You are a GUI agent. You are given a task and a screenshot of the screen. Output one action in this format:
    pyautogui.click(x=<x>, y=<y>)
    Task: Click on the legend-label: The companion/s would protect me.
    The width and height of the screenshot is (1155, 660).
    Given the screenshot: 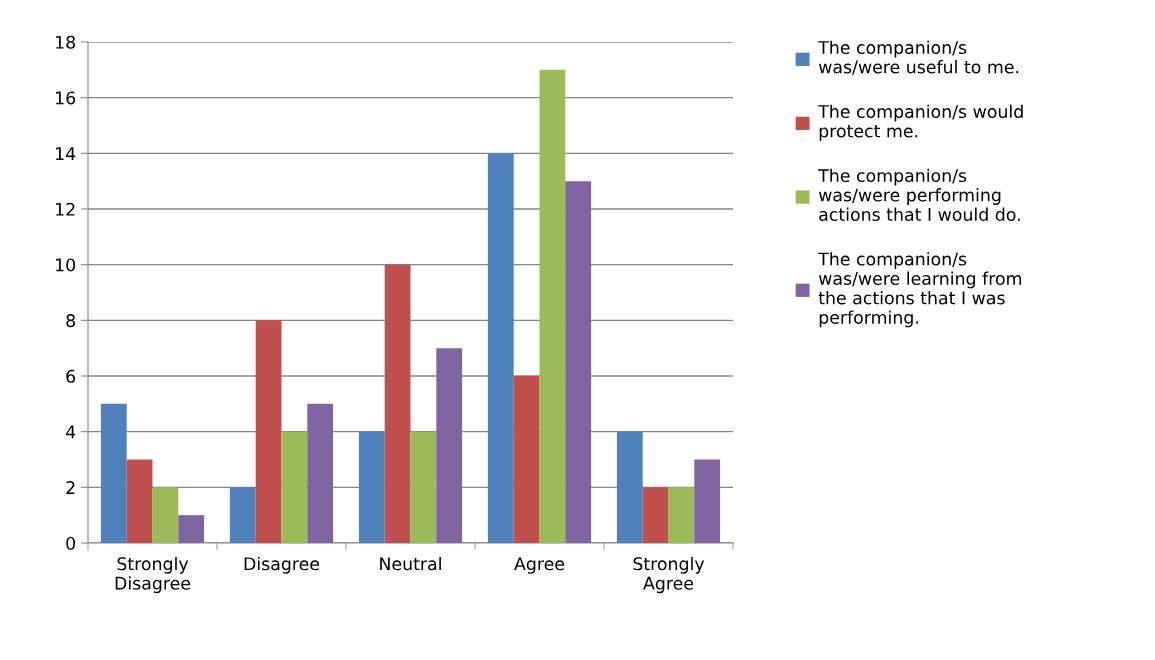 What is the action you would take?
    pyautogui.click(x=920, y=122)
    